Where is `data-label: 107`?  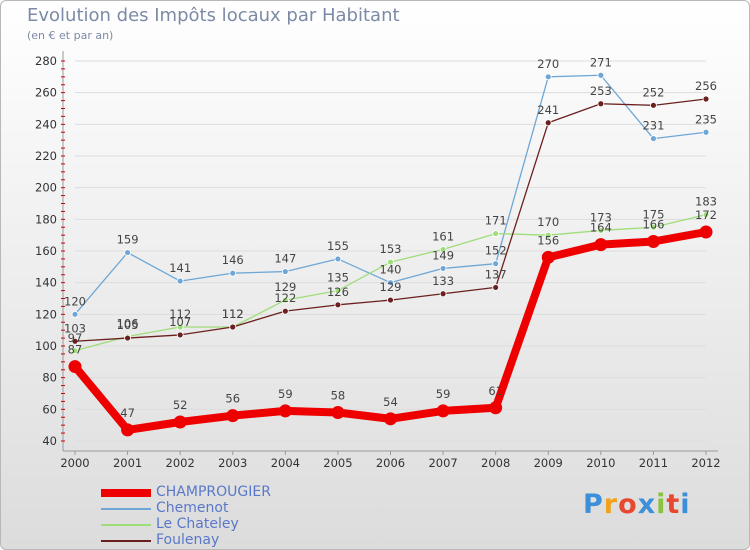 data-label: 107 is located at coordinates (180, 322).